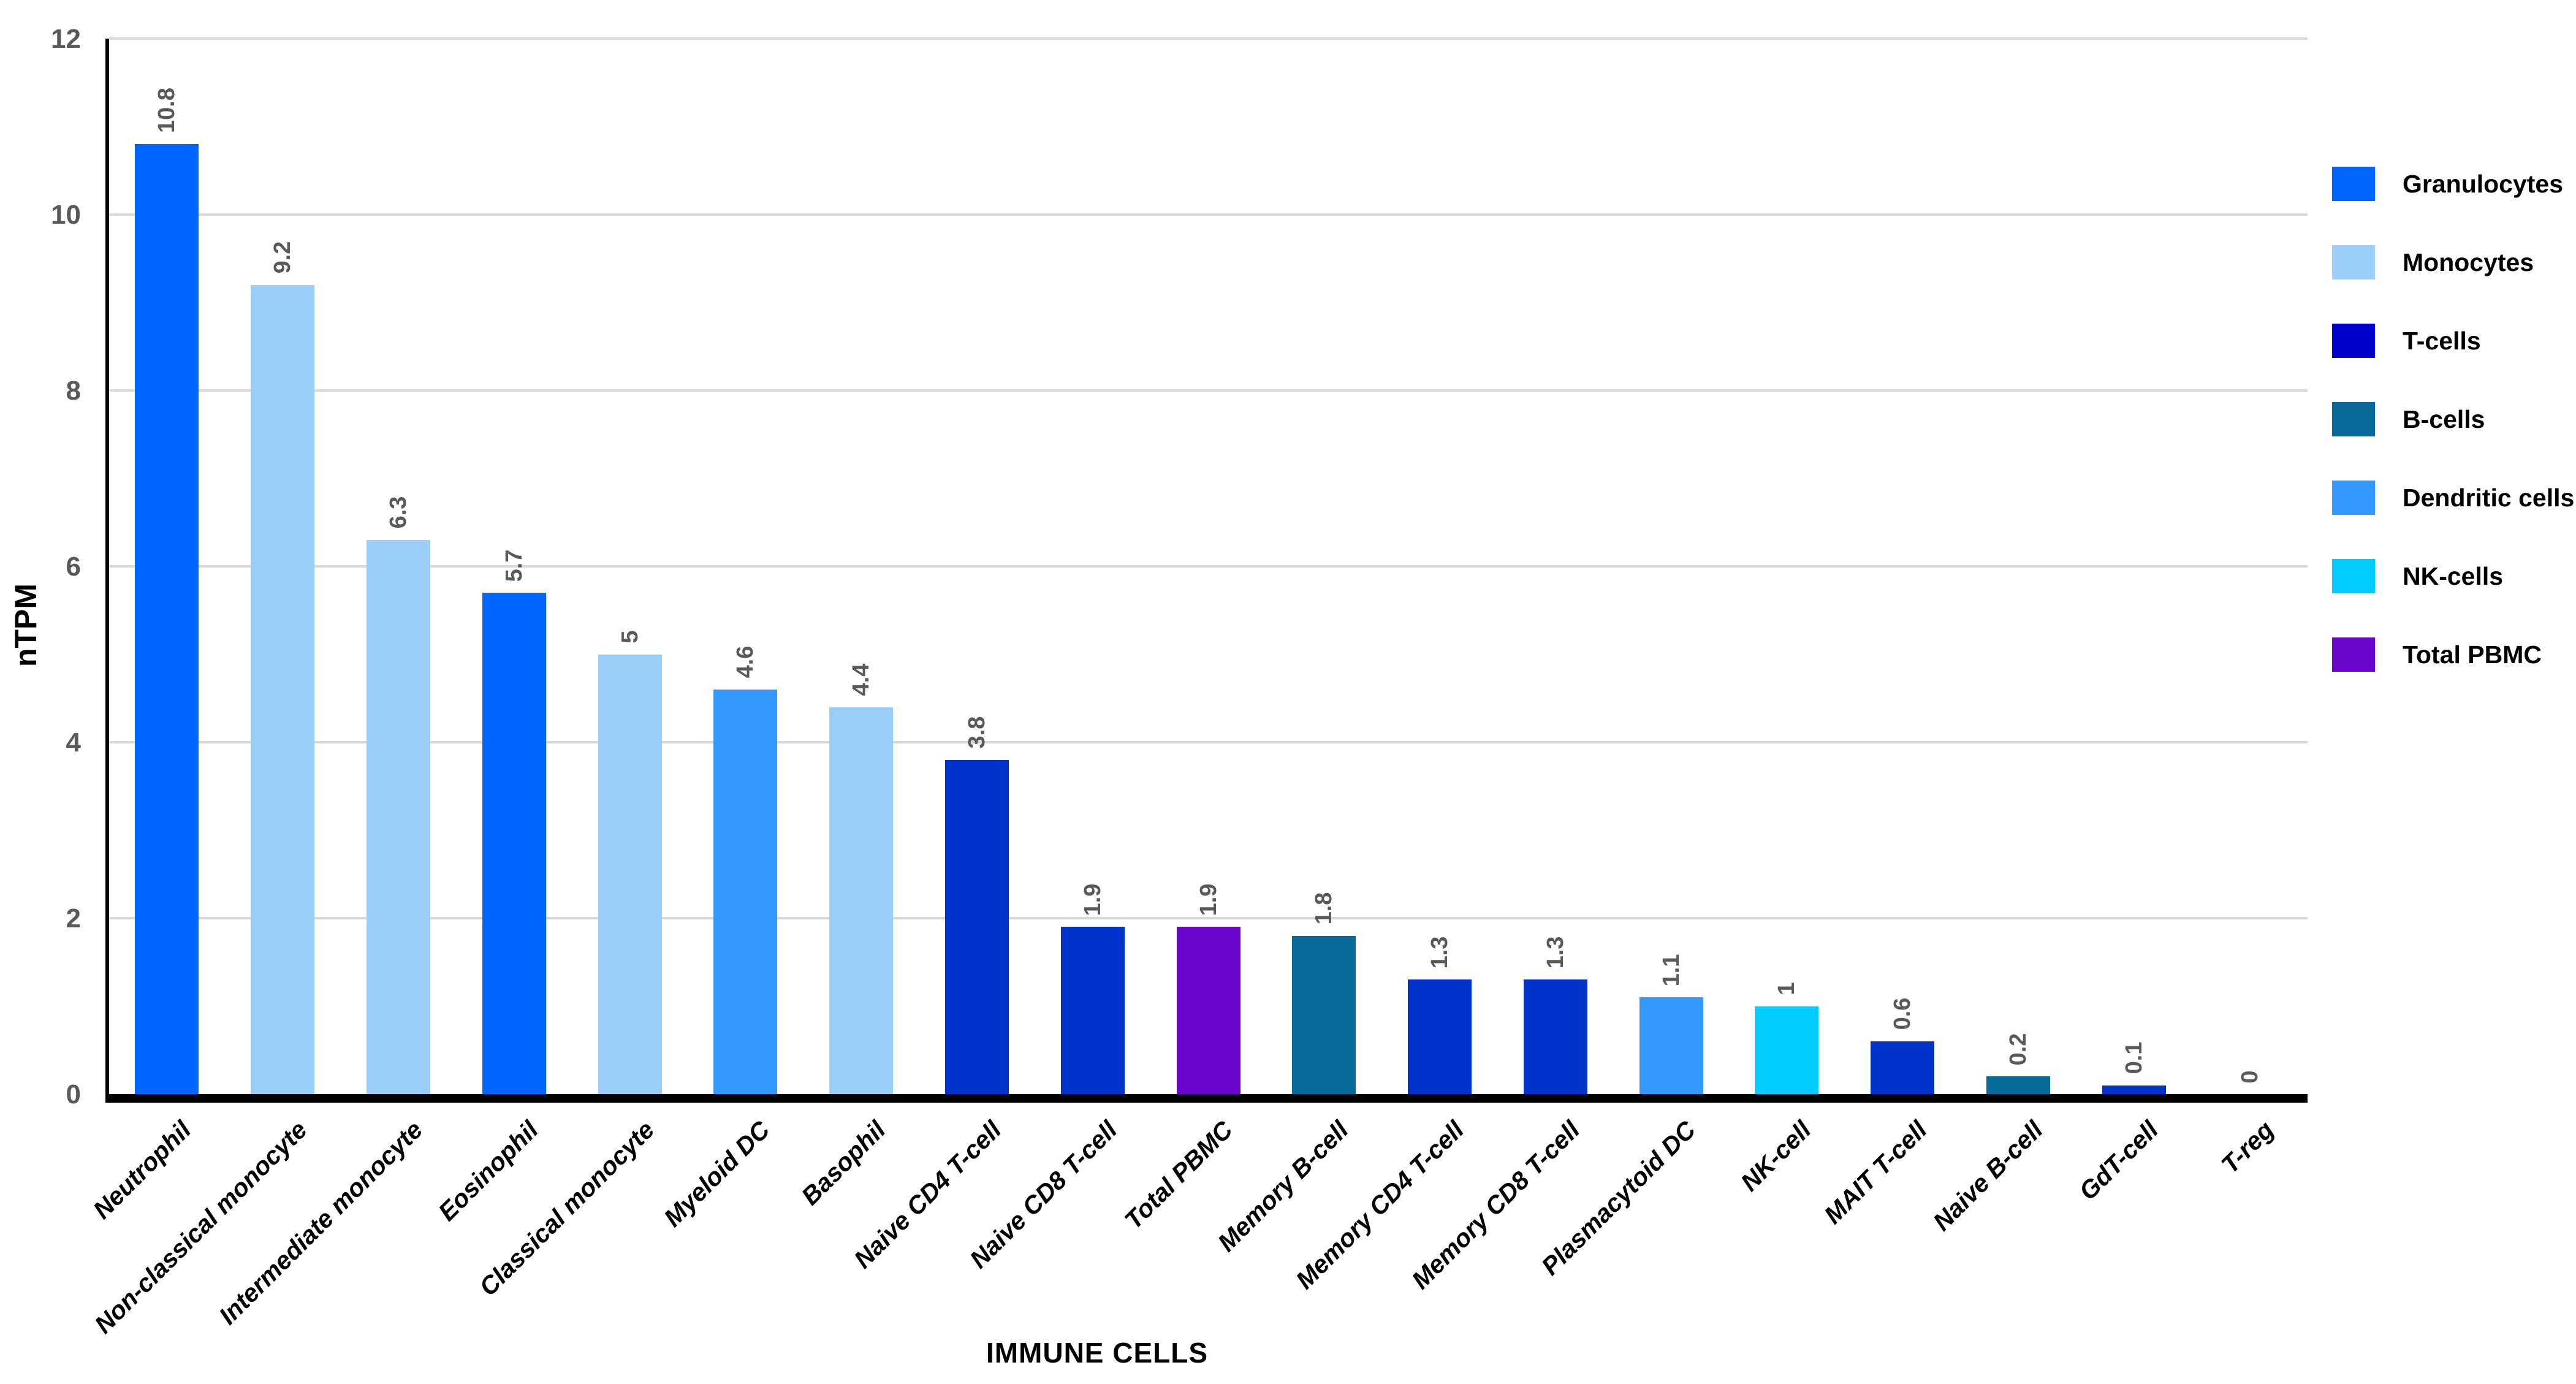 This screenshot has height=1384, width=2576. Describe the element at coordinates (2444, 419) in the screenshot. I see `legend-label: B-cells` at that location.